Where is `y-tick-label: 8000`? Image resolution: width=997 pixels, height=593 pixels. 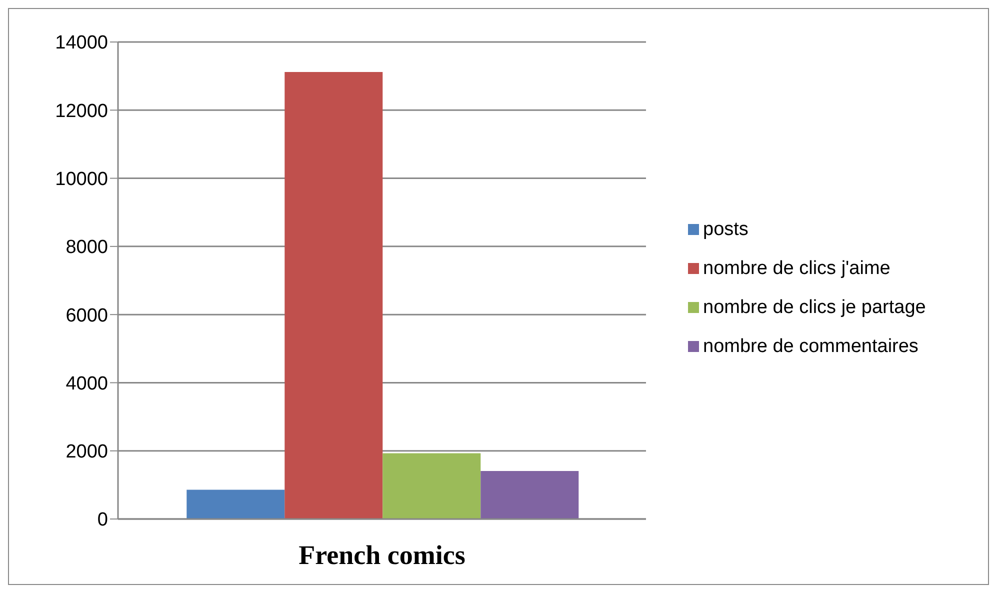
y-tick-label: 8000 is located at coordinates (87, 247).